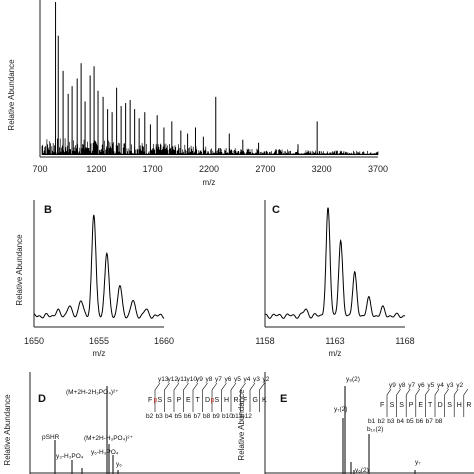  Describe the element at coordinates (255, 400) in the screenshot. I see `panel-d-residue: G` at that location.